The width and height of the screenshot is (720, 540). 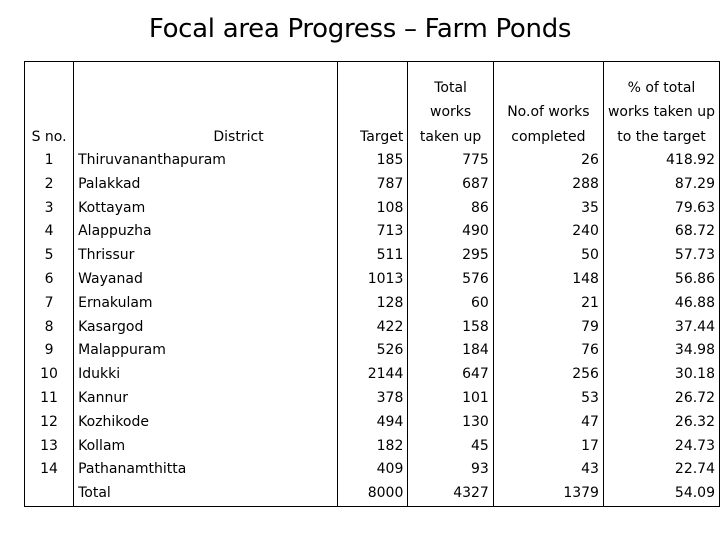 What do you see at coordinates (548, 136) in the screenshot?
I see `header-completed-line: completed` at bounding box center [548, 136].